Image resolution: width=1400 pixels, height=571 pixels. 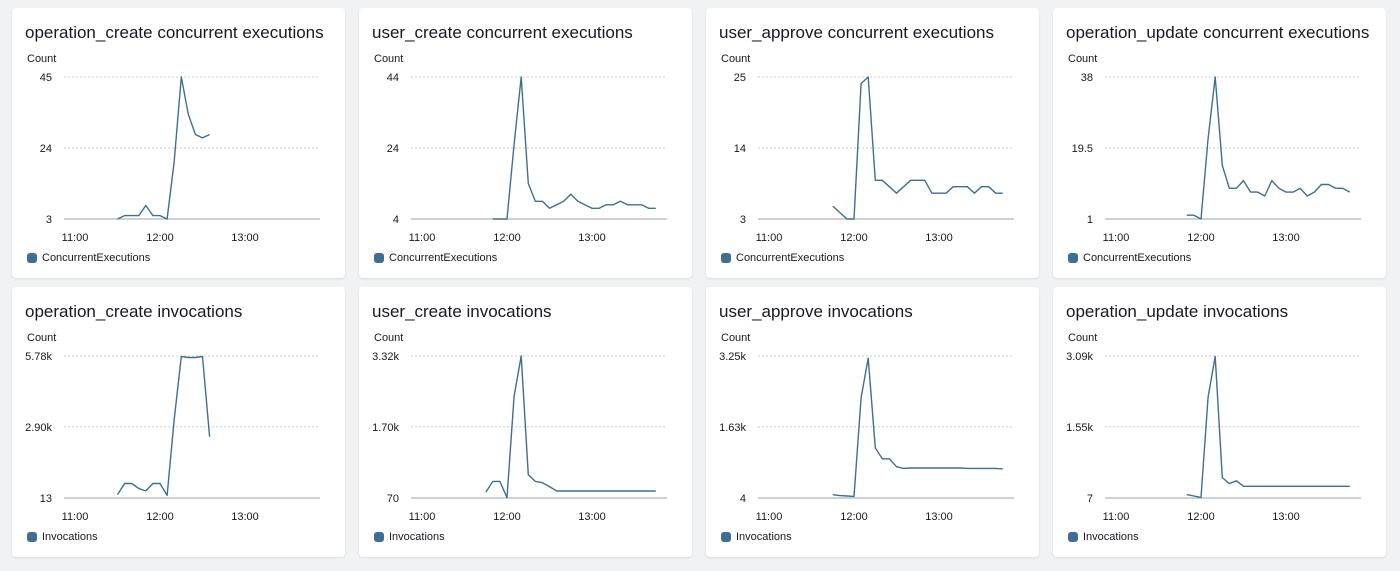 I want to click on line-chart: 25 14 3 11:00 12:00 13:00, so click(x=874, y=158).